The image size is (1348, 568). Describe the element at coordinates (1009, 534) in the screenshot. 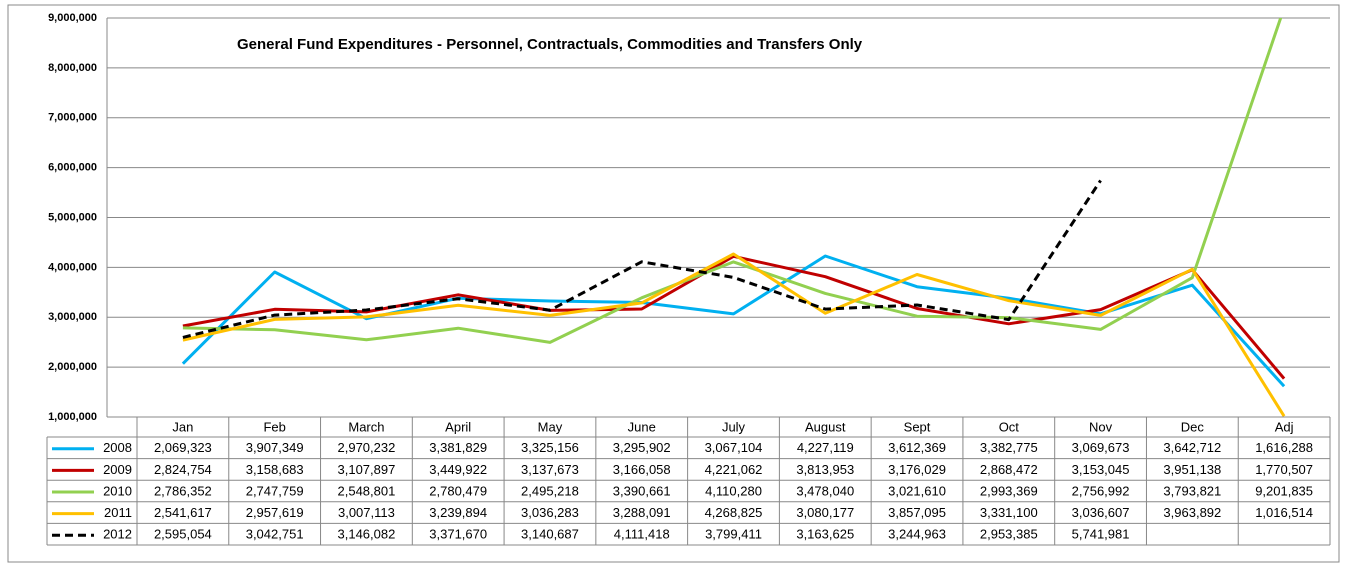

I see `table-value: 2,953,385` at that location.